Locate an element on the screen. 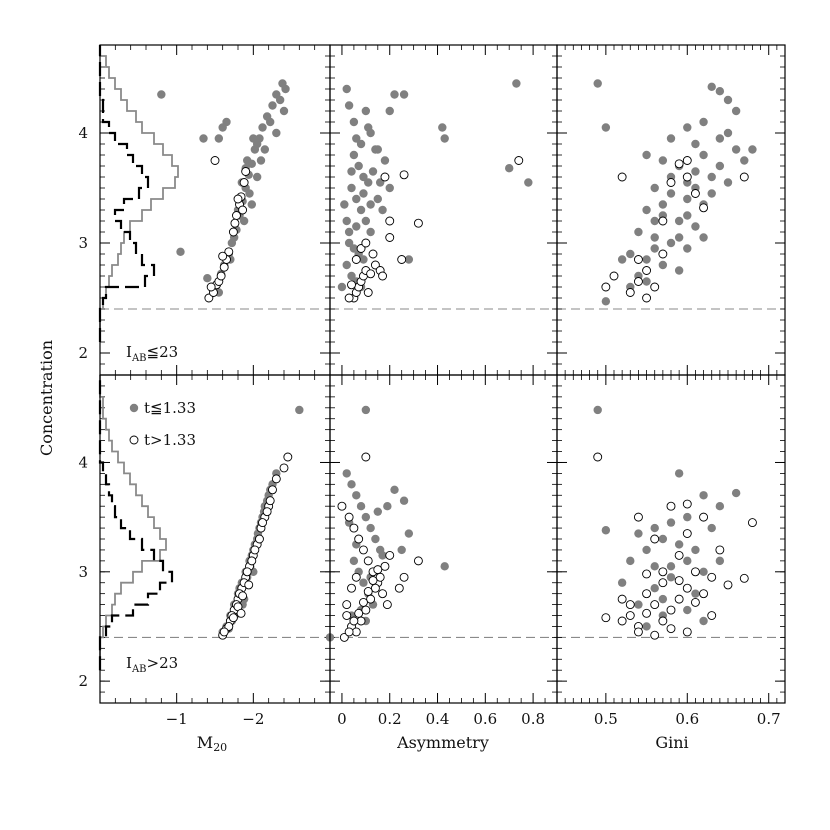 The width and height of the screenshot is (830, 830). bottom-M20-xtick-label: −2 is located at coordinates (253, 719).